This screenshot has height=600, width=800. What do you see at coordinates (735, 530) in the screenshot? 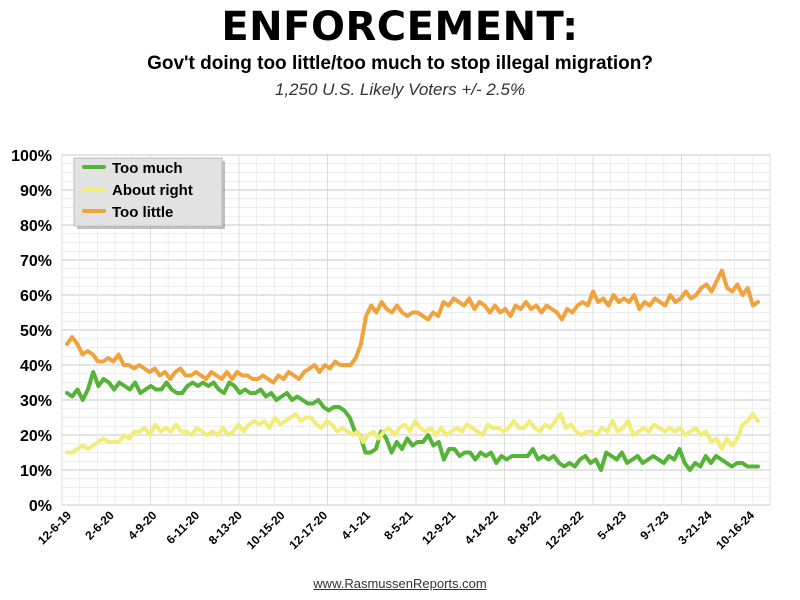
I see `x-tick-label: 10-16-24` at bounding box center [735, 530].